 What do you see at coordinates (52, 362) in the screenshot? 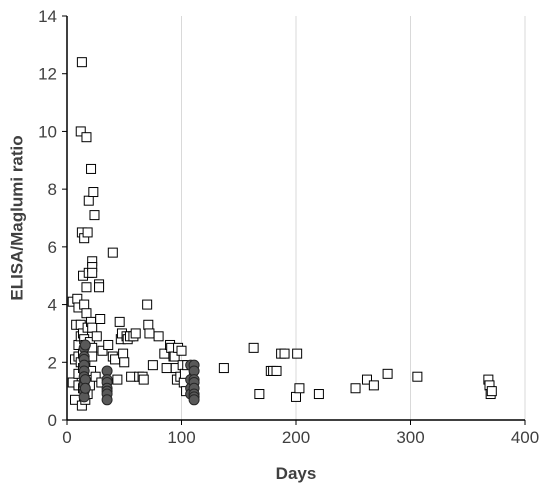
I see `y-tick-label: 2` at bounding box center [52, 362].